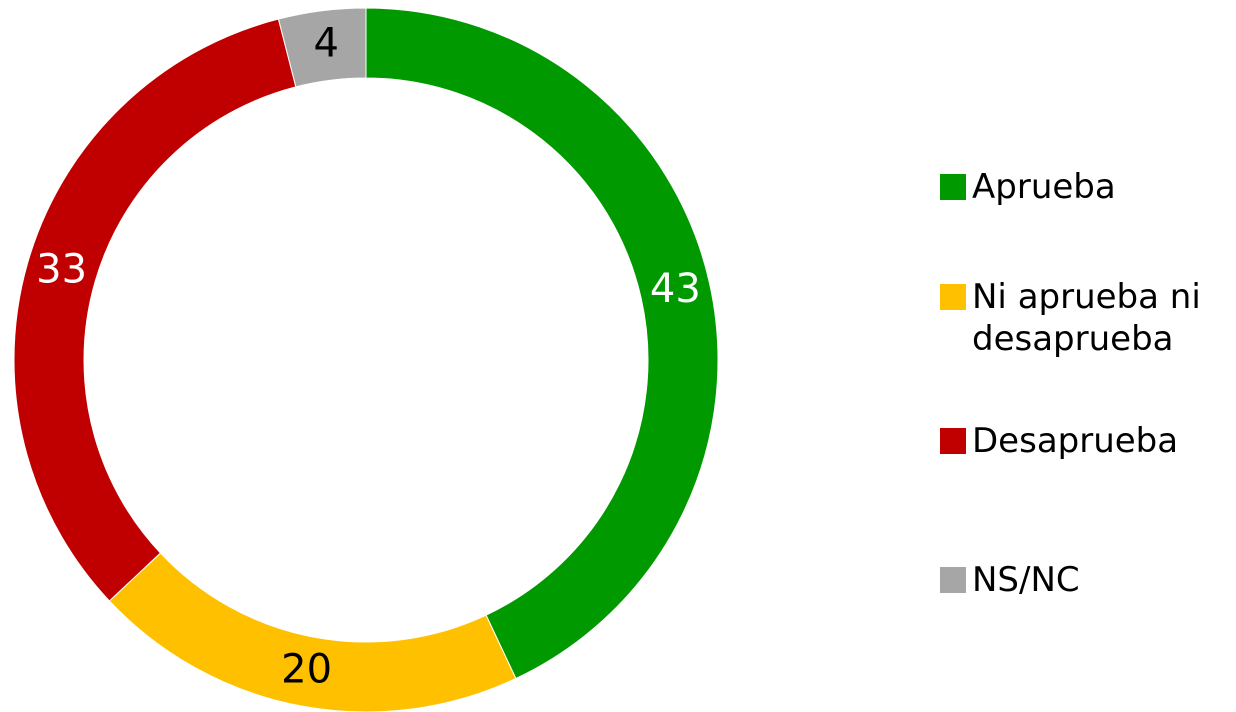 This screenshot has height=712, width=1236. What do you see at coordinates (306, 669) in the screenshot?
I see `data-label: 20` at bounding box center [306, 669].